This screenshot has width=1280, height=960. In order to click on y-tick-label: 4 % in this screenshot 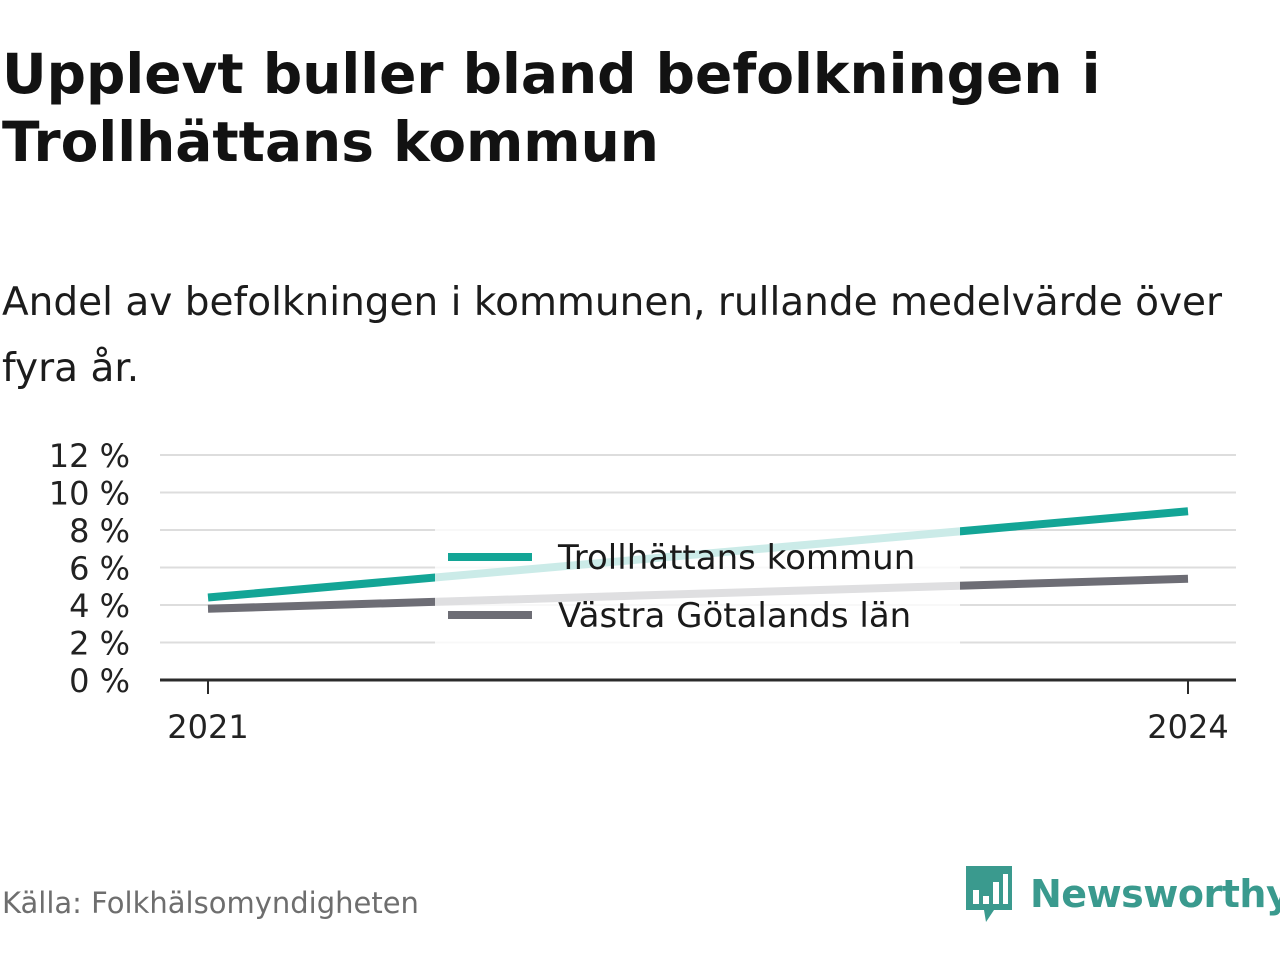, I will do `click(99, 606)`.